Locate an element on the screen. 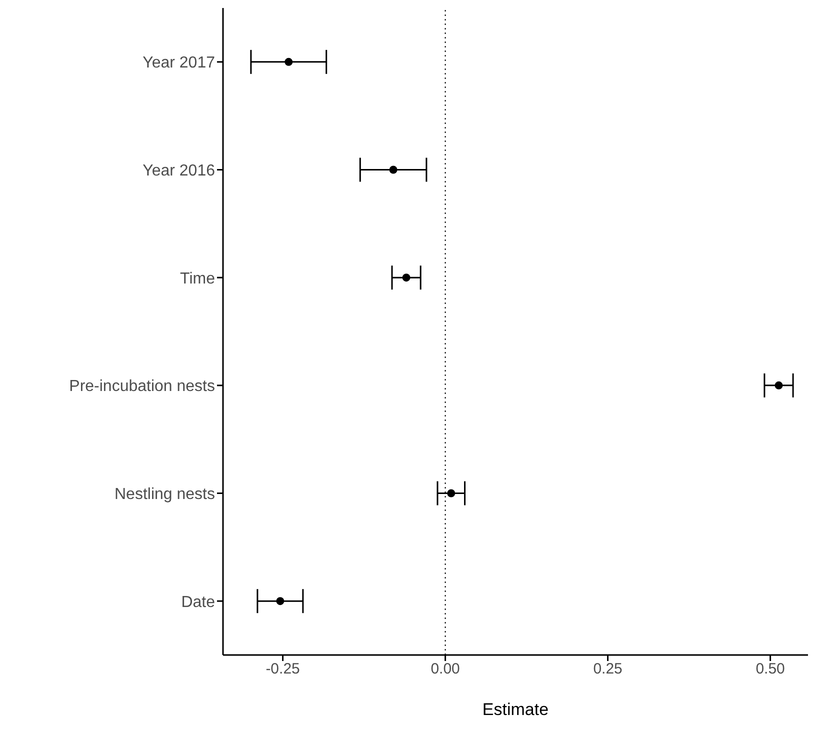 This screenshot has width=824, height=743. y-tick-label: Year 2017 is located at coordinates (179, 63).